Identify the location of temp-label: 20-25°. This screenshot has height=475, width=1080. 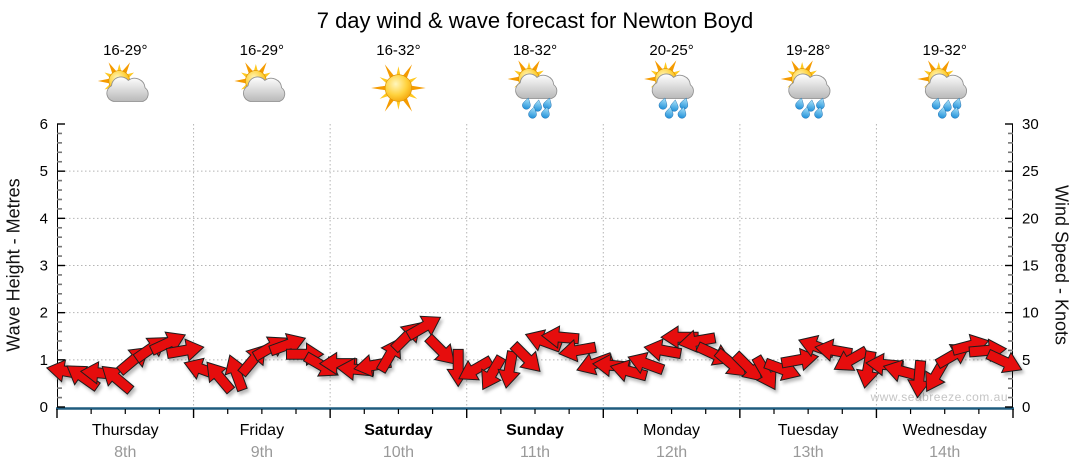
(671, 50).